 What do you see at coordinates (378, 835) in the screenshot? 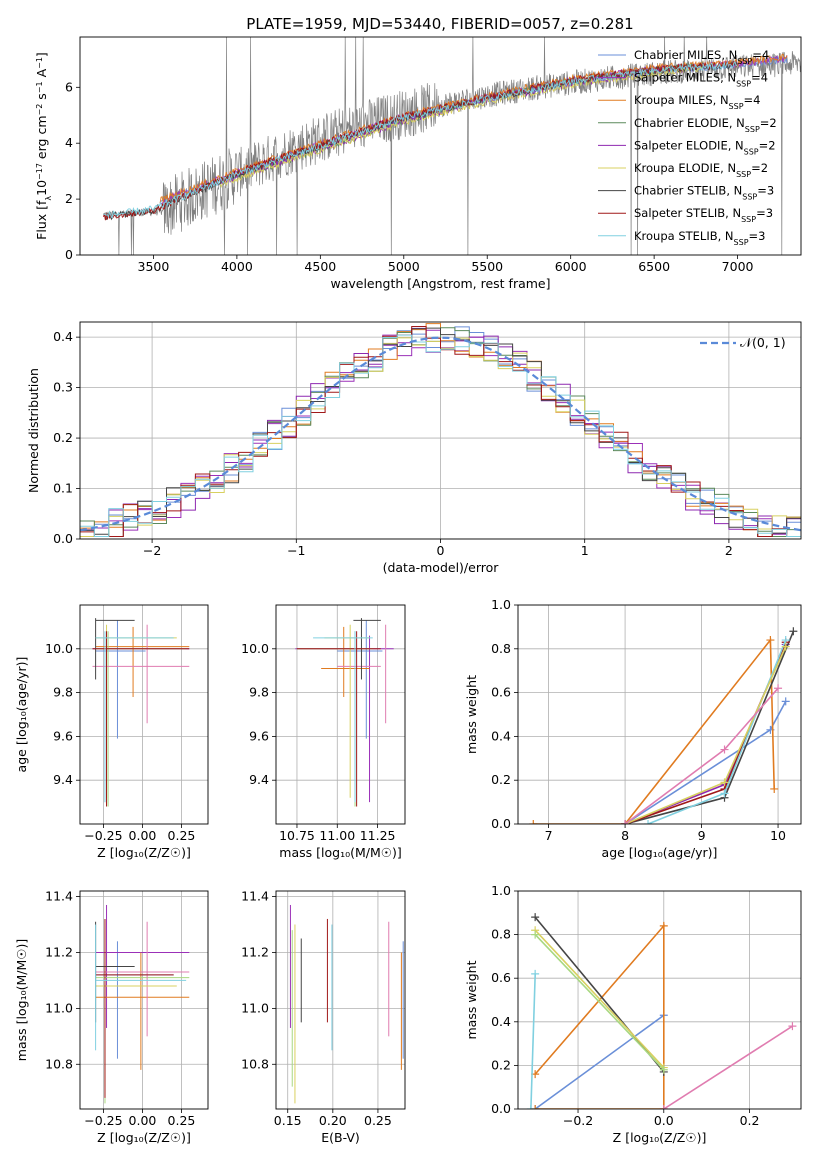
I see `x-tick-label: 11.25` at bounding box center [378, 835].